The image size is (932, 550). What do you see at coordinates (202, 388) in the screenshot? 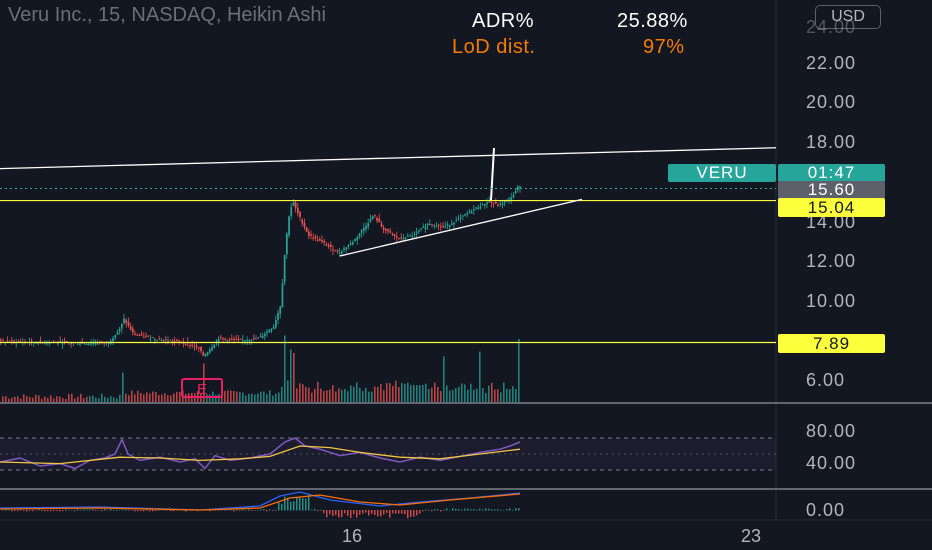
I see `earnings-badge: E` at bounding box center [202, 388].